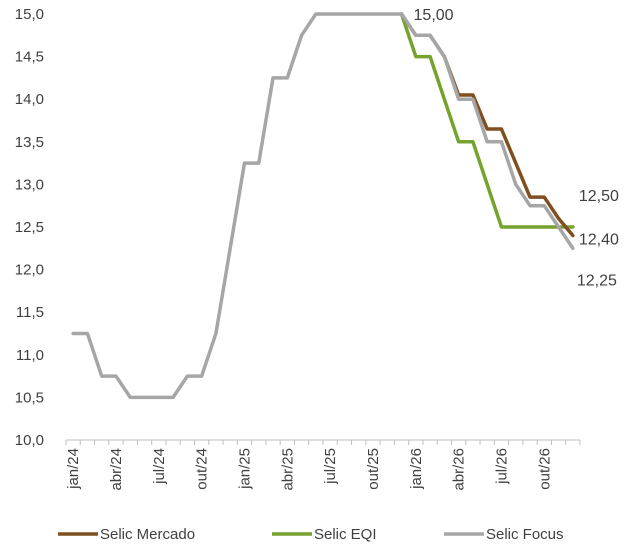  I want to click on x-tick-label-jul-24: jul/24, so click(159, 466).